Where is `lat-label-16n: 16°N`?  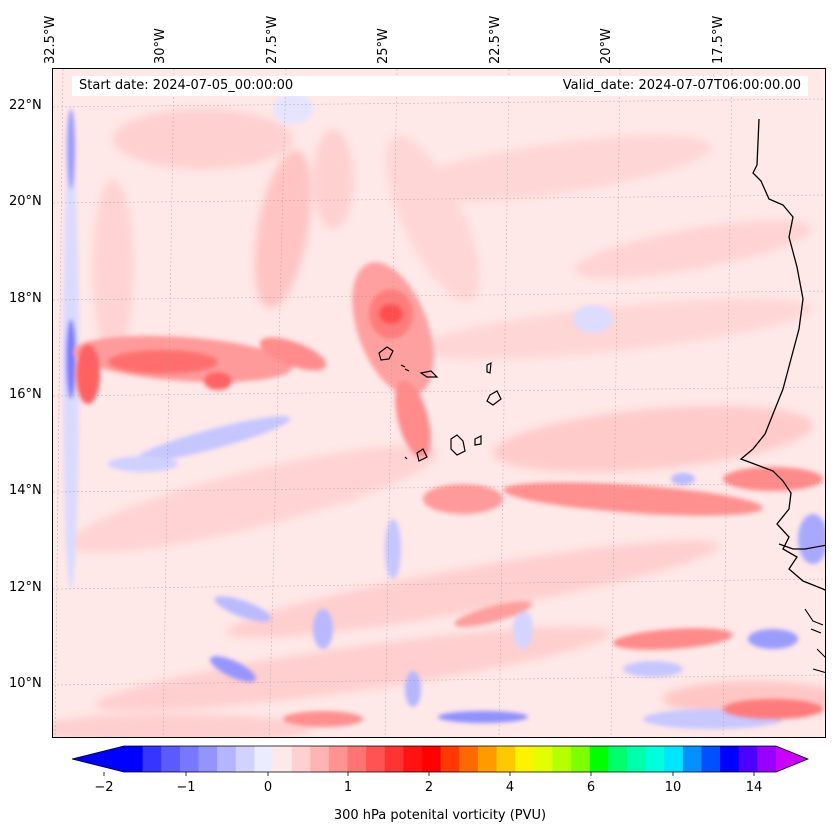
lat-label-16n: 16°N is located at coordinates (25, 394).